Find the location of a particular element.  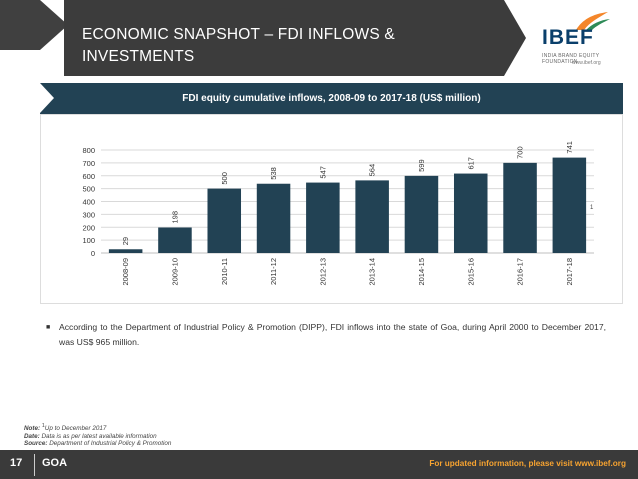

y-tick-label: 500 is located at coordinates (88, 189).